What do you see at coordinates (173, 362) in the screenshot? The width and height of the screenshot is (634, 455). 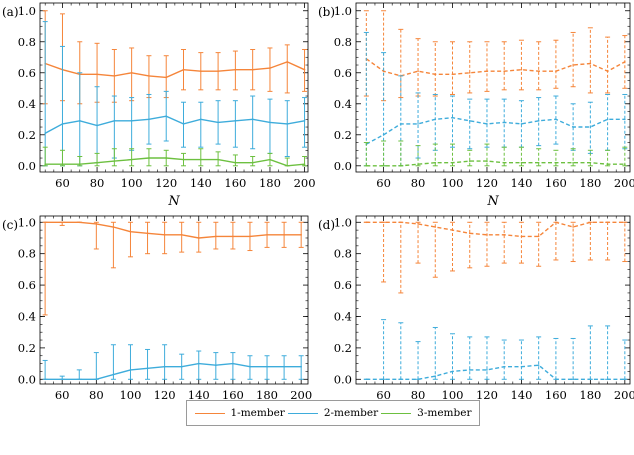 I see `series-2-member` at bounding box center [173, 362].